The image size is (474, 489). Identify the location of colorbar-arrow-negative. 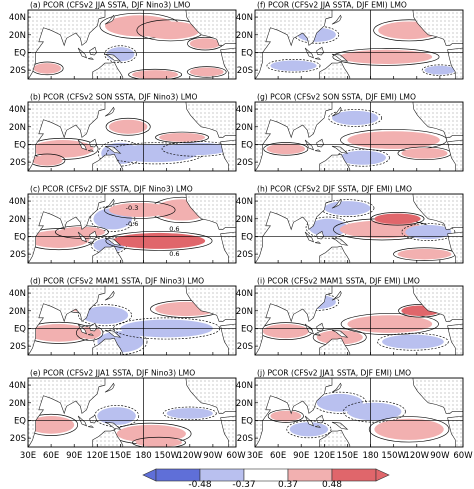
(149, 475).